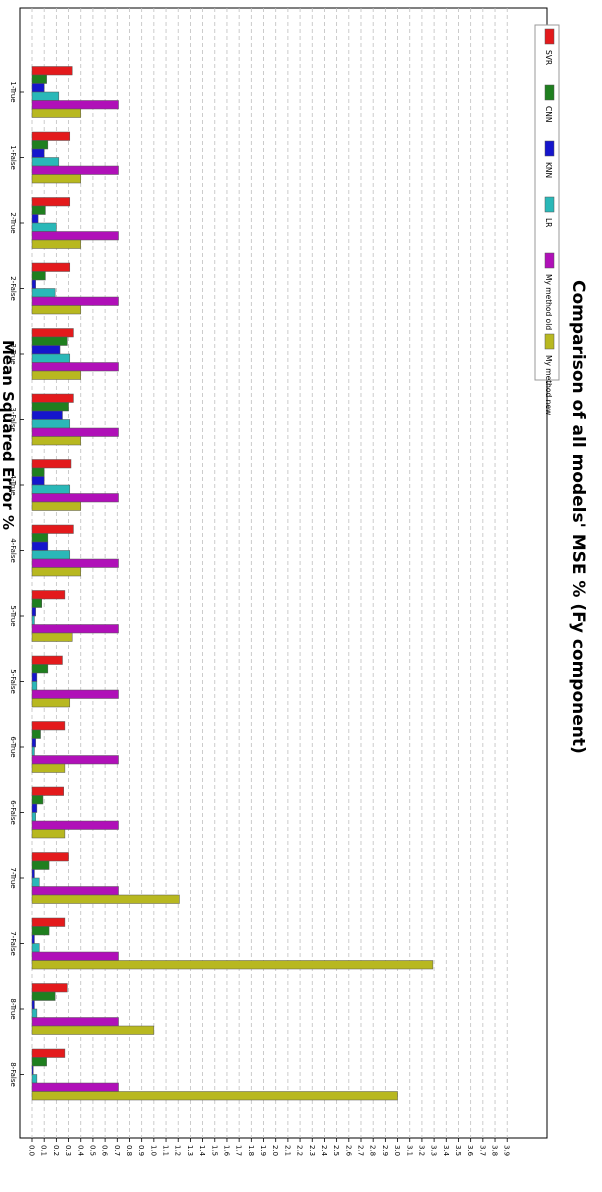  Describe the element at coordinates (13, 943) in the screenshot. I see `category-tick-label: 7-False` at that location.